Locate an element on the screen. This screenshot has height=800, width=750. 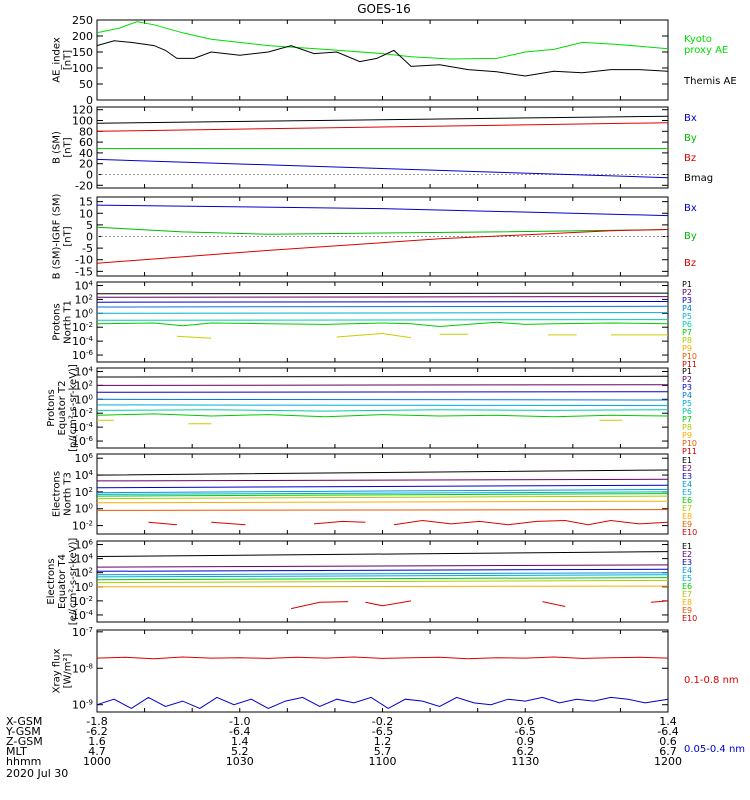
y-tick-label: 200 is located at coordinates (82, 36).